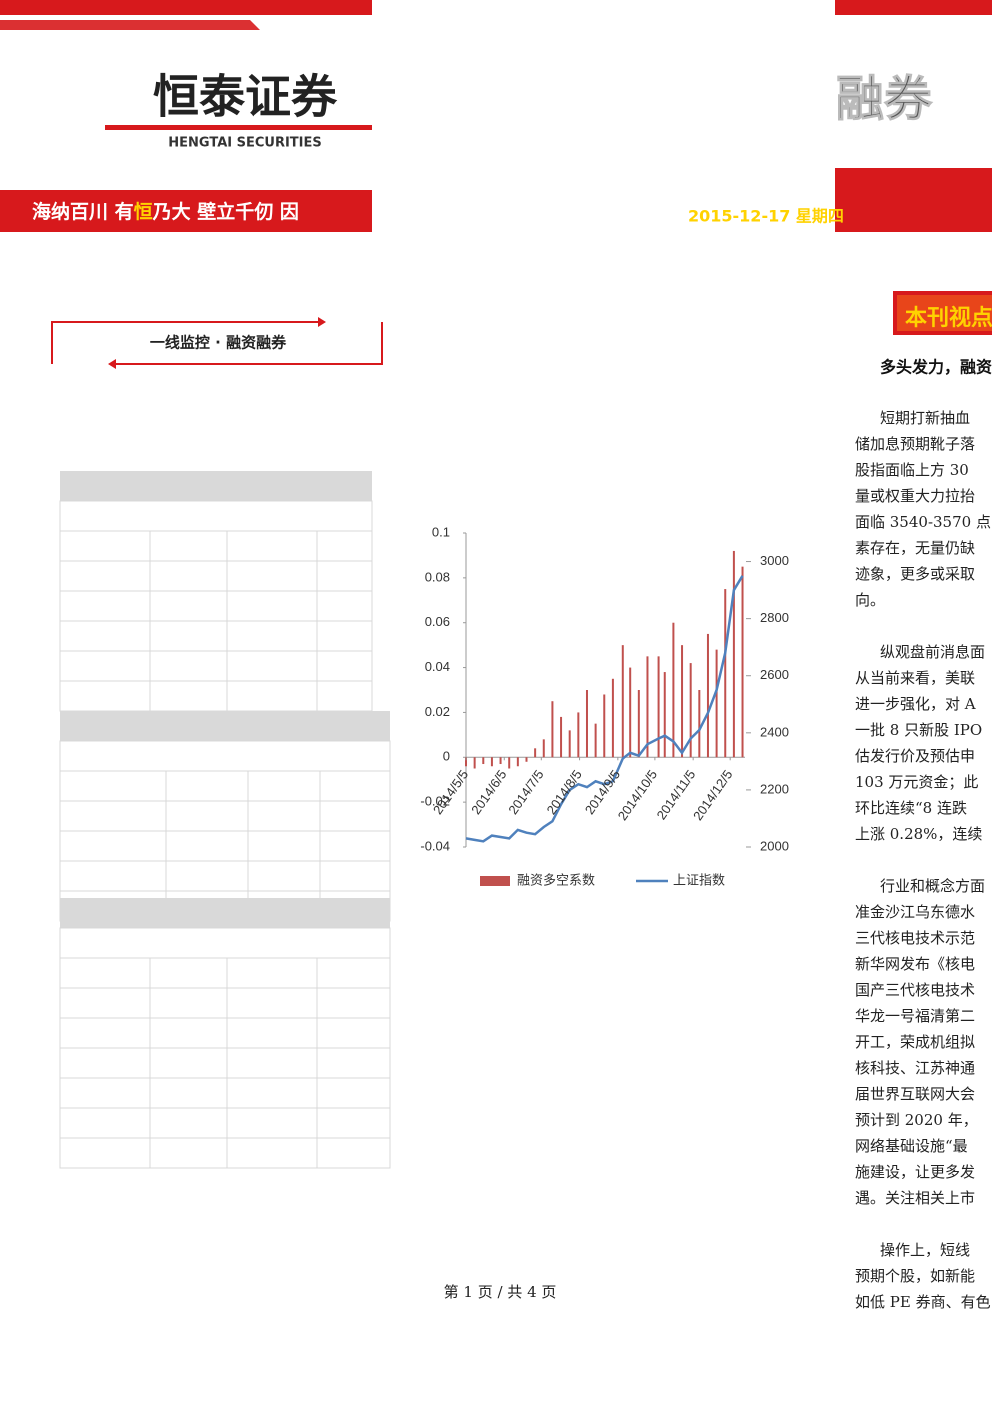 Image resolution: width=992 pixels, height=1403 pixels. Describe the element at coordinates (912, 470) in the screenshot. I see `body-line: 股指面临上方 30` at that location.